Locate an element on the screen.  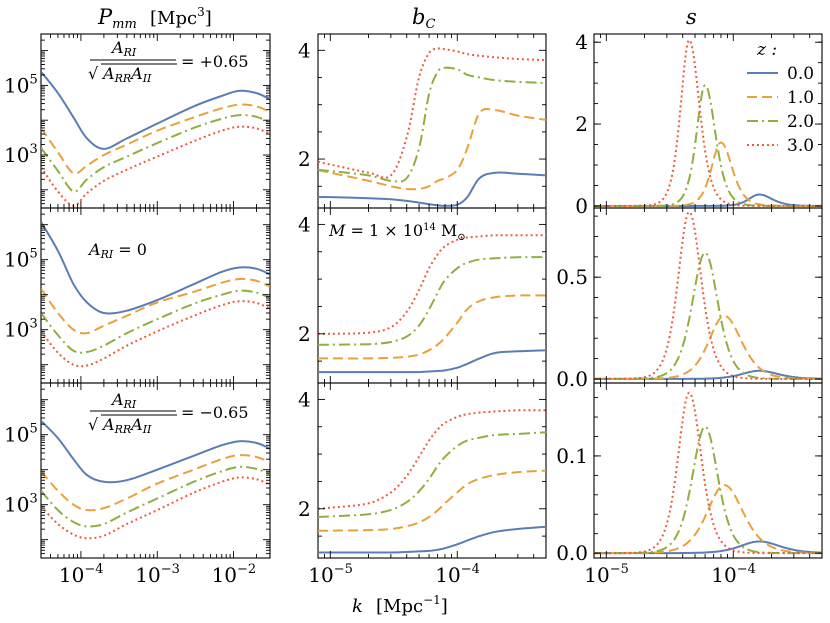
pmm-unit: [Mpc3] is located at coordinates (181, 17).